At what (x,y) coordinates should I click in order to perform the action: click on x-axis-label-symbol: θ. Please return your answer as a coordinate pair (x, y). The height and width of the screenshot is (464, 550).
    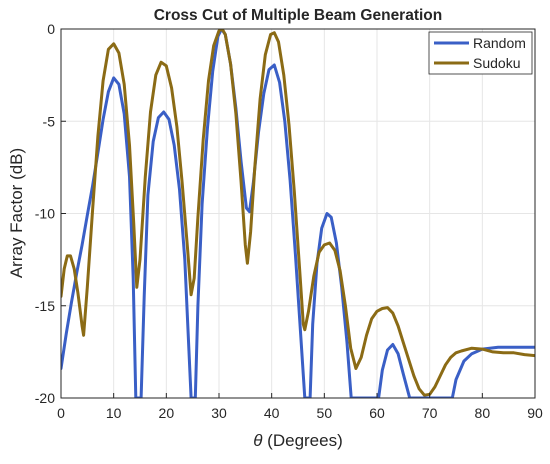
    Looking at the image, I should click on (258, 440).